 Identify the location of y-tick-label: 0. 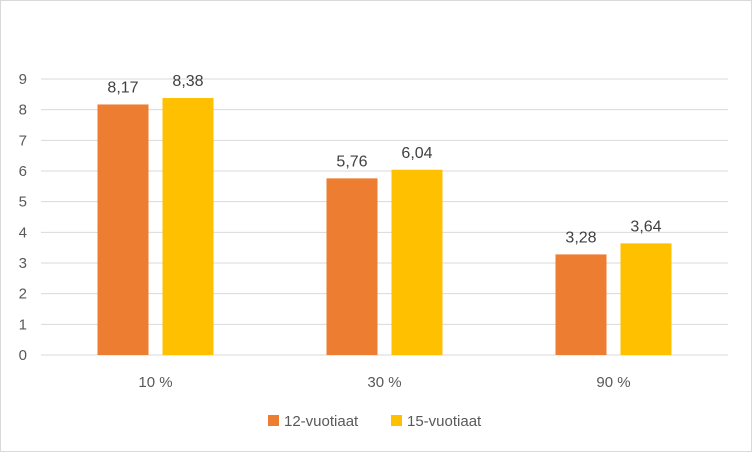
(23, 355).